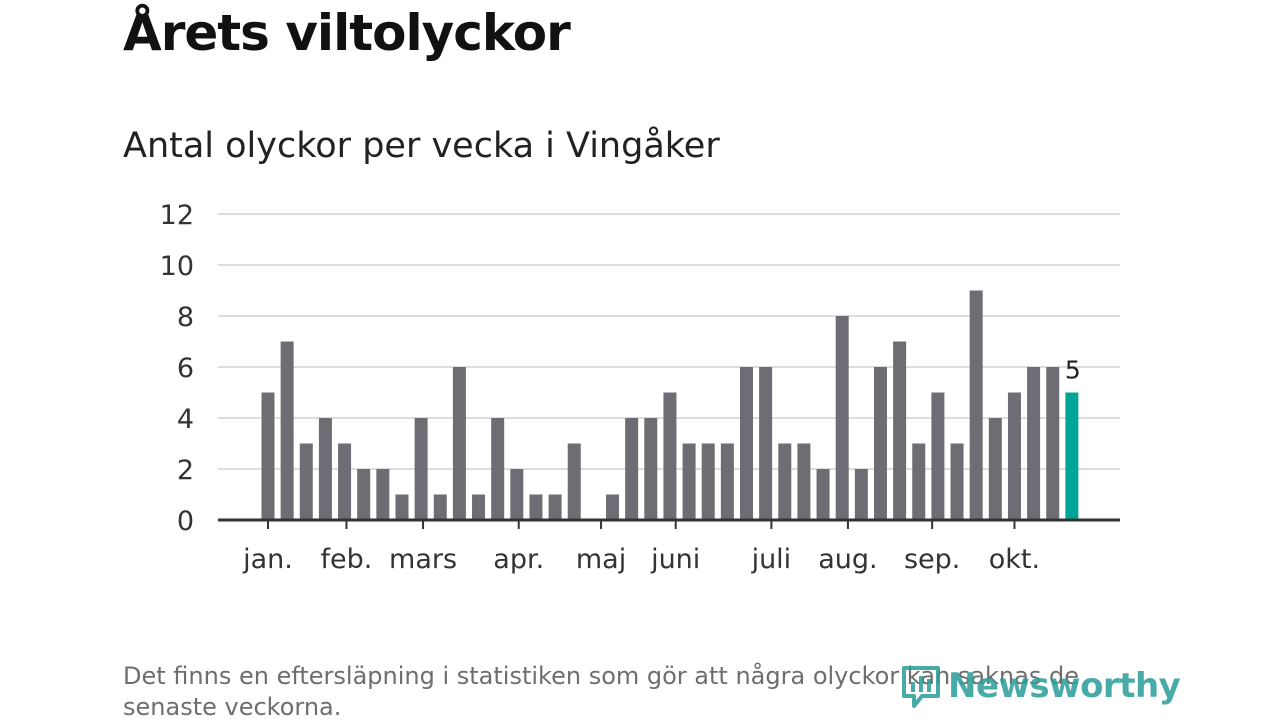  I want to click on x-tick-label: juni, so click(675, 559).